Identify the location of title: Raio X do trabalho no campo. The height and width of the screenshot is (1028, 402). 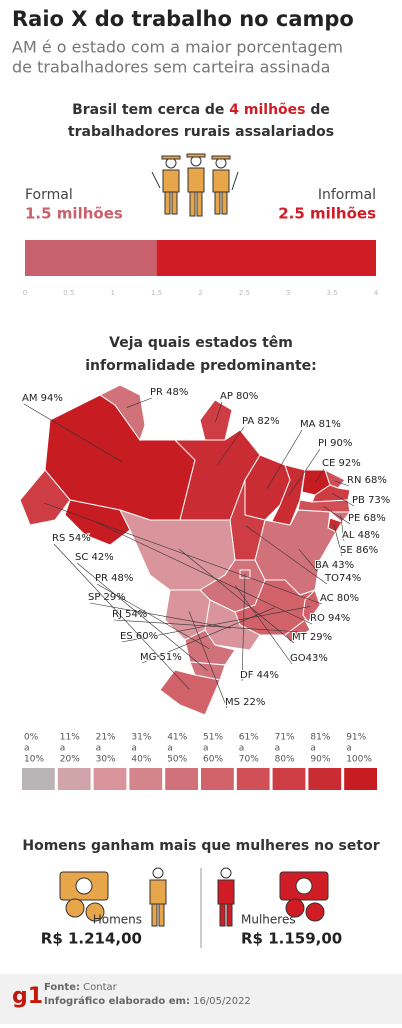
(183, 19).